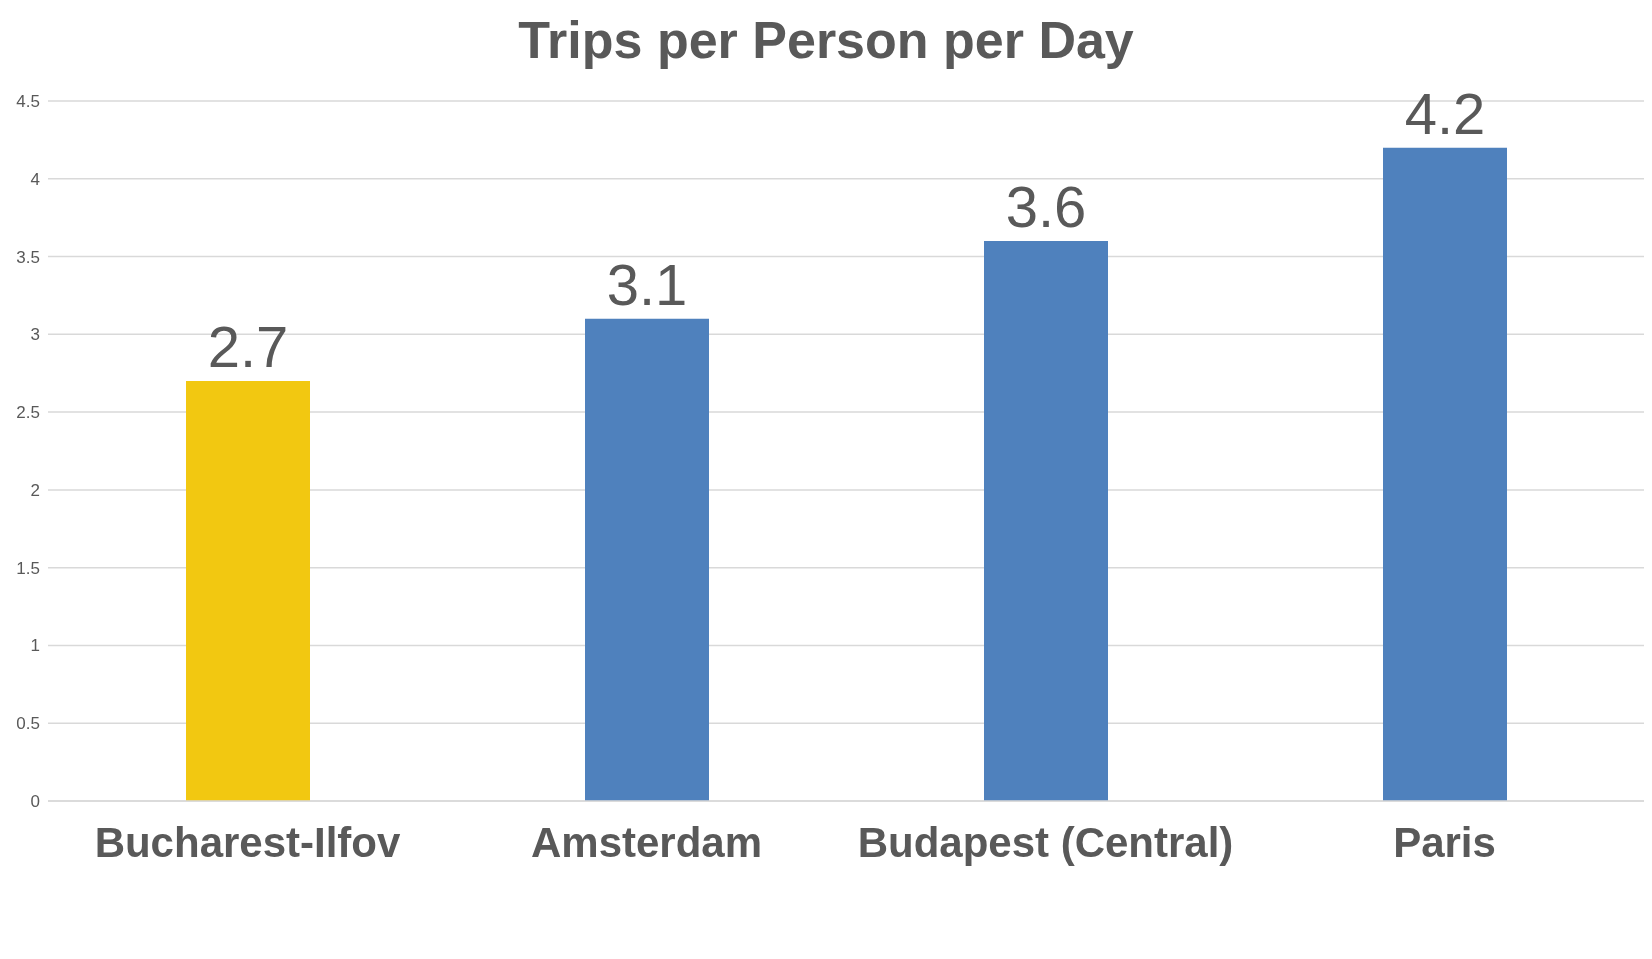 This screenshot has height=959, width=1652. What do you see at coordinates (28, 413) in the screenshot?
I see `y-tick-label: 2.5` at bounding box center [28, 413].